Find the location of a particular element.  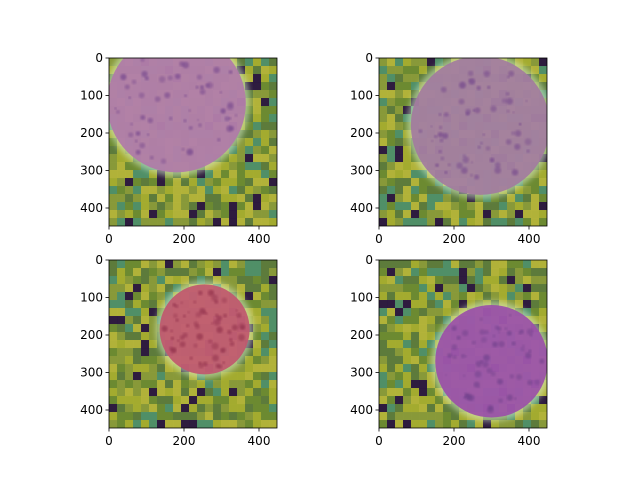

image-bottom-right is located at coordinates (463, 344).